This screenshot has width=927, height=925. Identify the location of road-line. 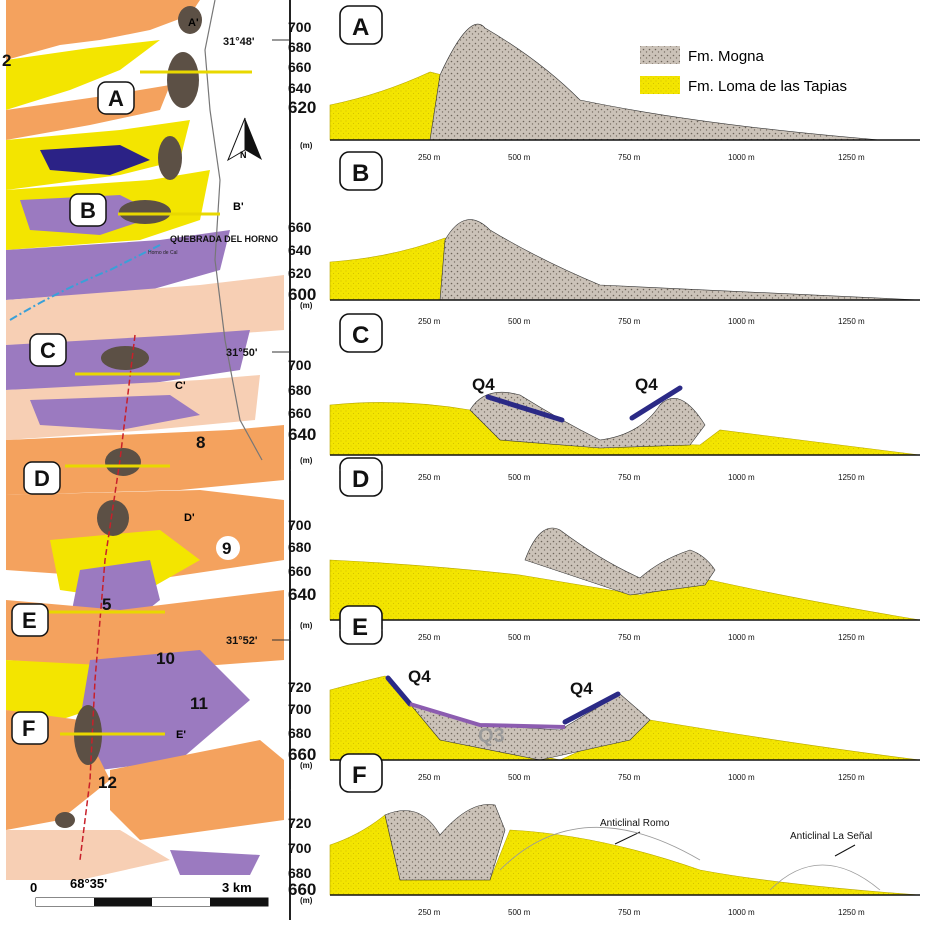
(233, 230).